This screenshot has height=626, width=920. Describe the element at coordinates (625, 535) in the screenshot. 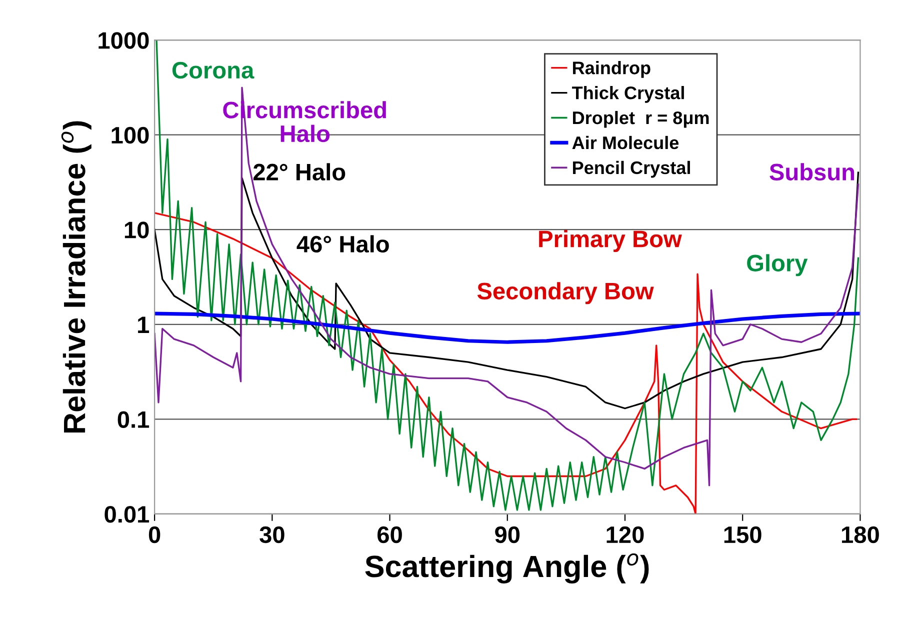

I see `x-tick-label: 120` at that location.